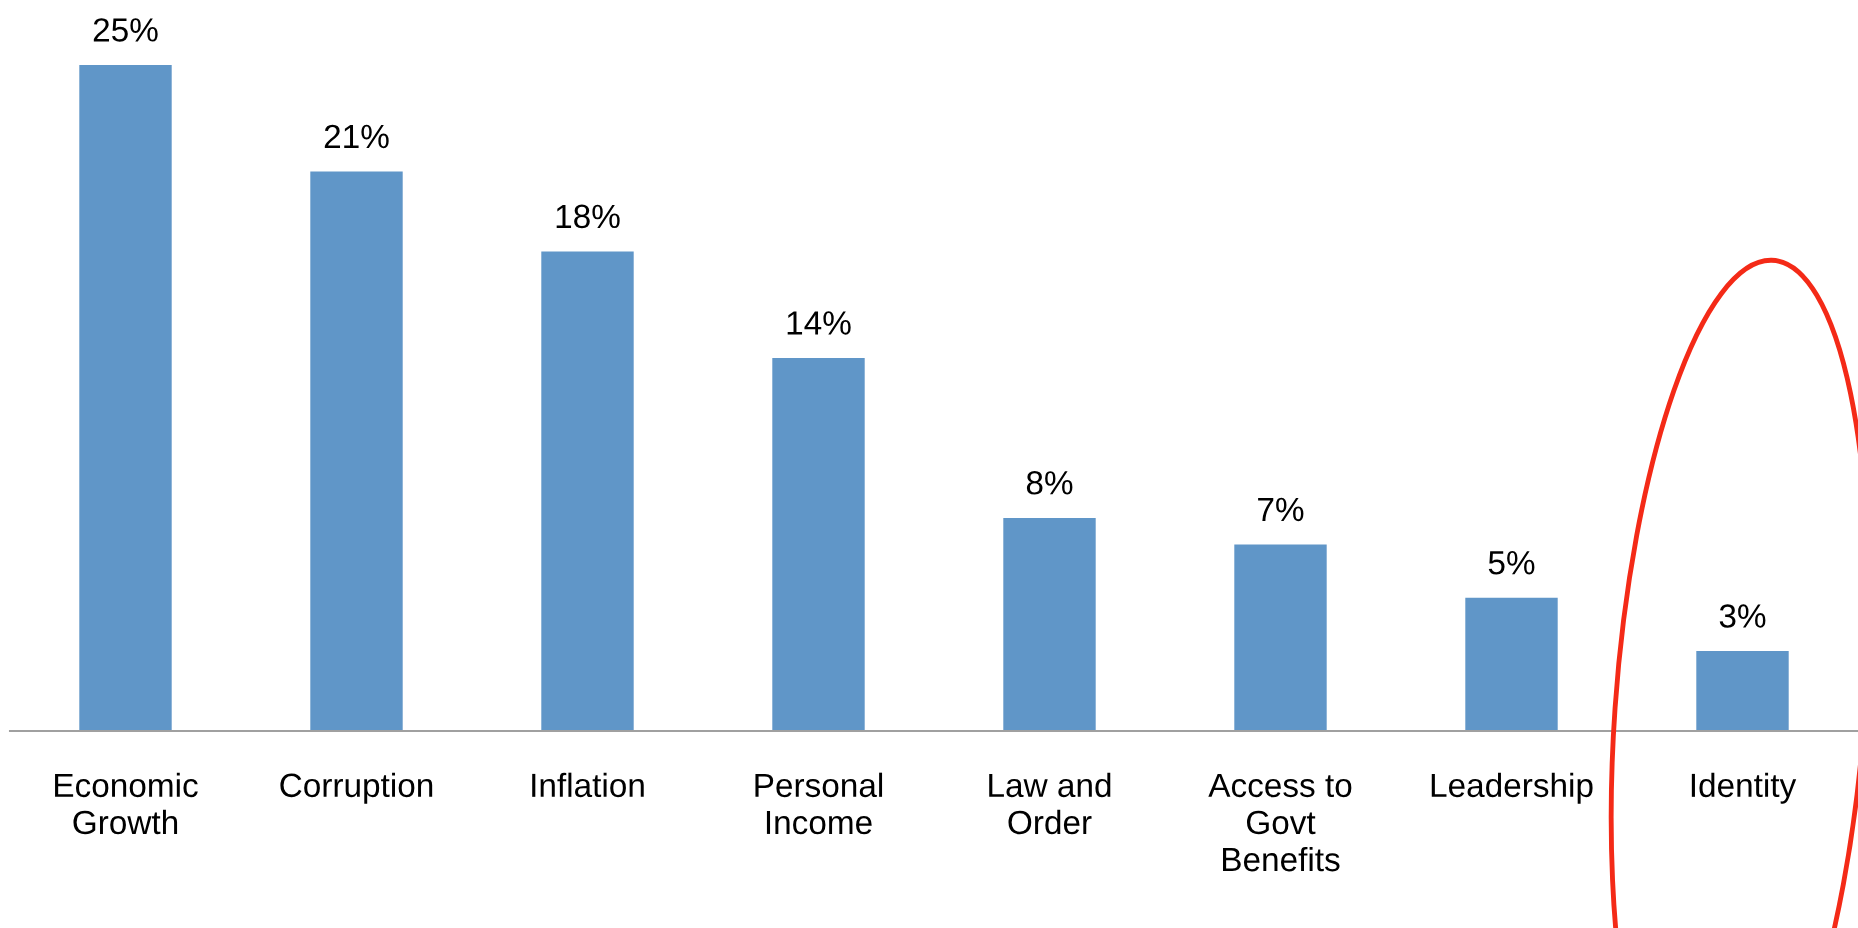  I want to click on x-tick-label: Identity, so click(1744, 788).